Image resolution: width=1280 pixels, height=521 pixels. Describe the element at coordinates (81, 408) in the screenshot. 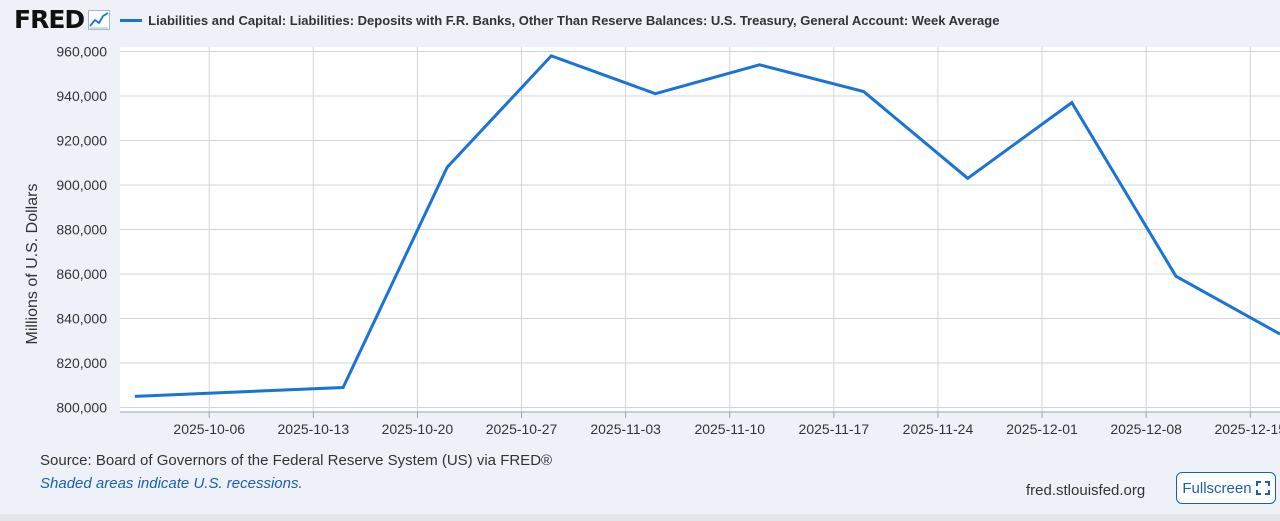

I see `y-tick-label: 800,000` at that location.